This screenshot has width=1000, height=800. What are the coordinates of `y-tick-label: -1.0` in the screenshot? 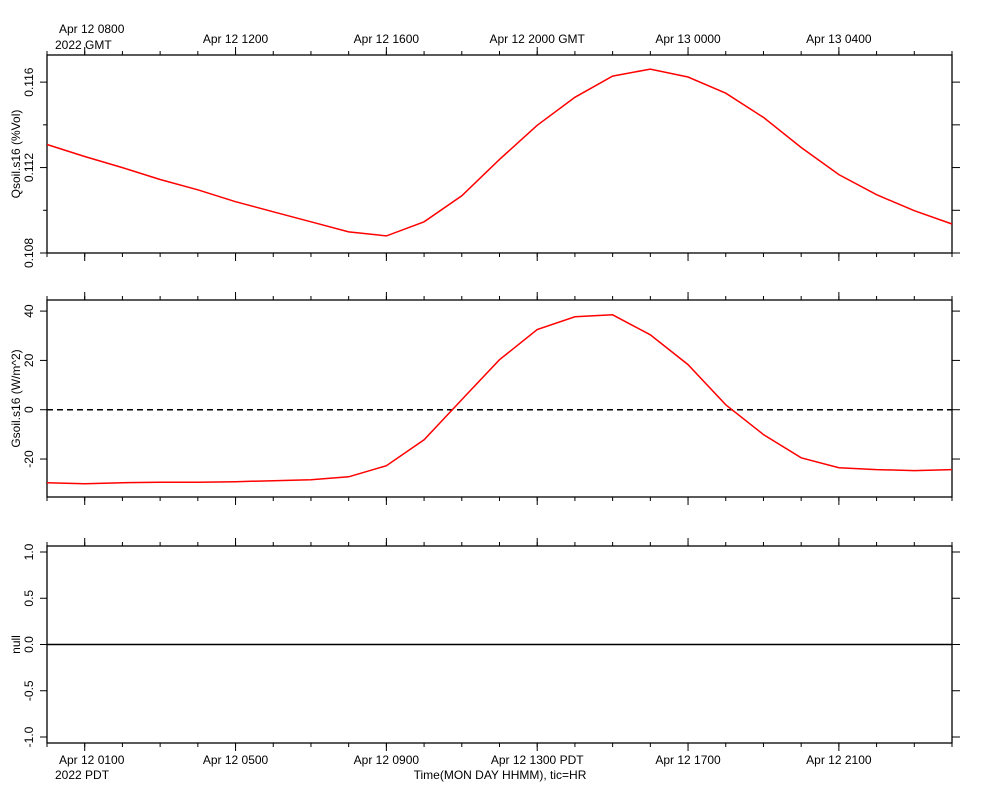 It's located at (29, 736).